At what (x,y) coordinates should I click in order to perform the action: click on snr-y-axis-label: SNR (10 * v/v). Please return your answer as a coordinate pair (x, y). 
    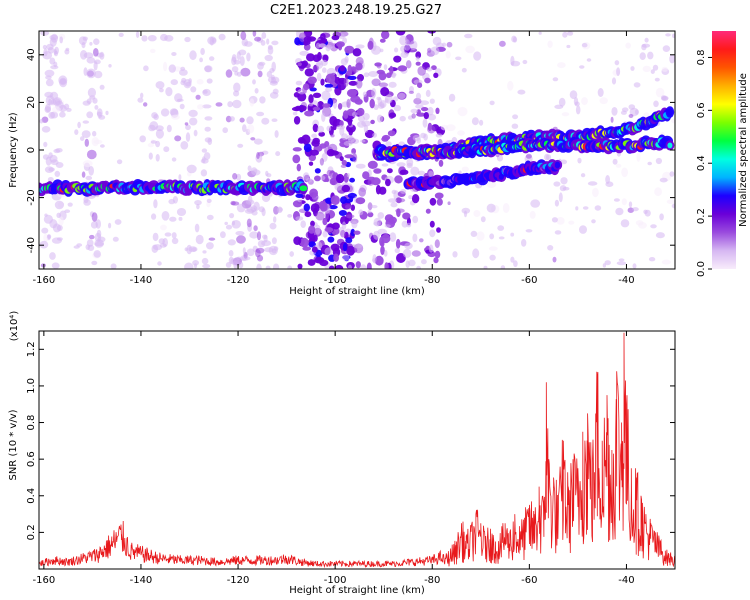
    Looking at the image, I should click on (13, 444).